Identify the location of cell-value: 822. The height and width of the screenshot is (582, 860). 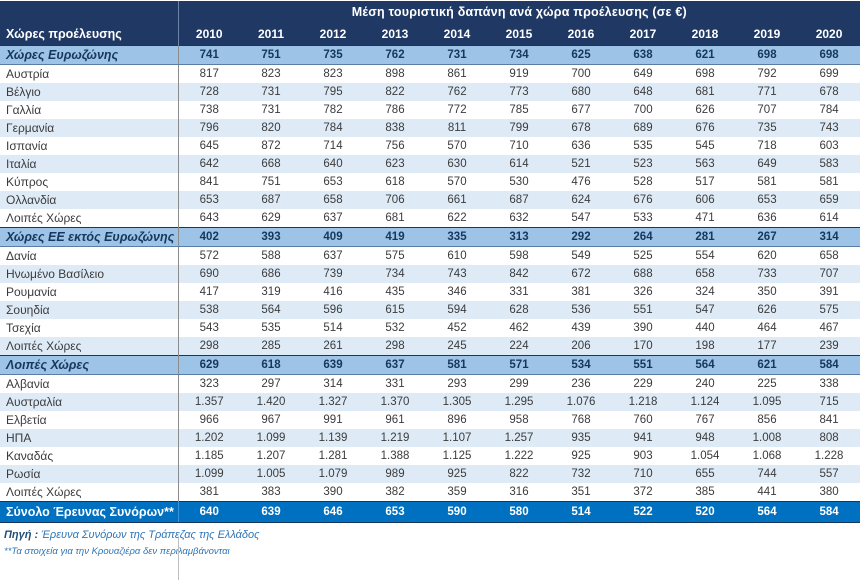
(519, 474).